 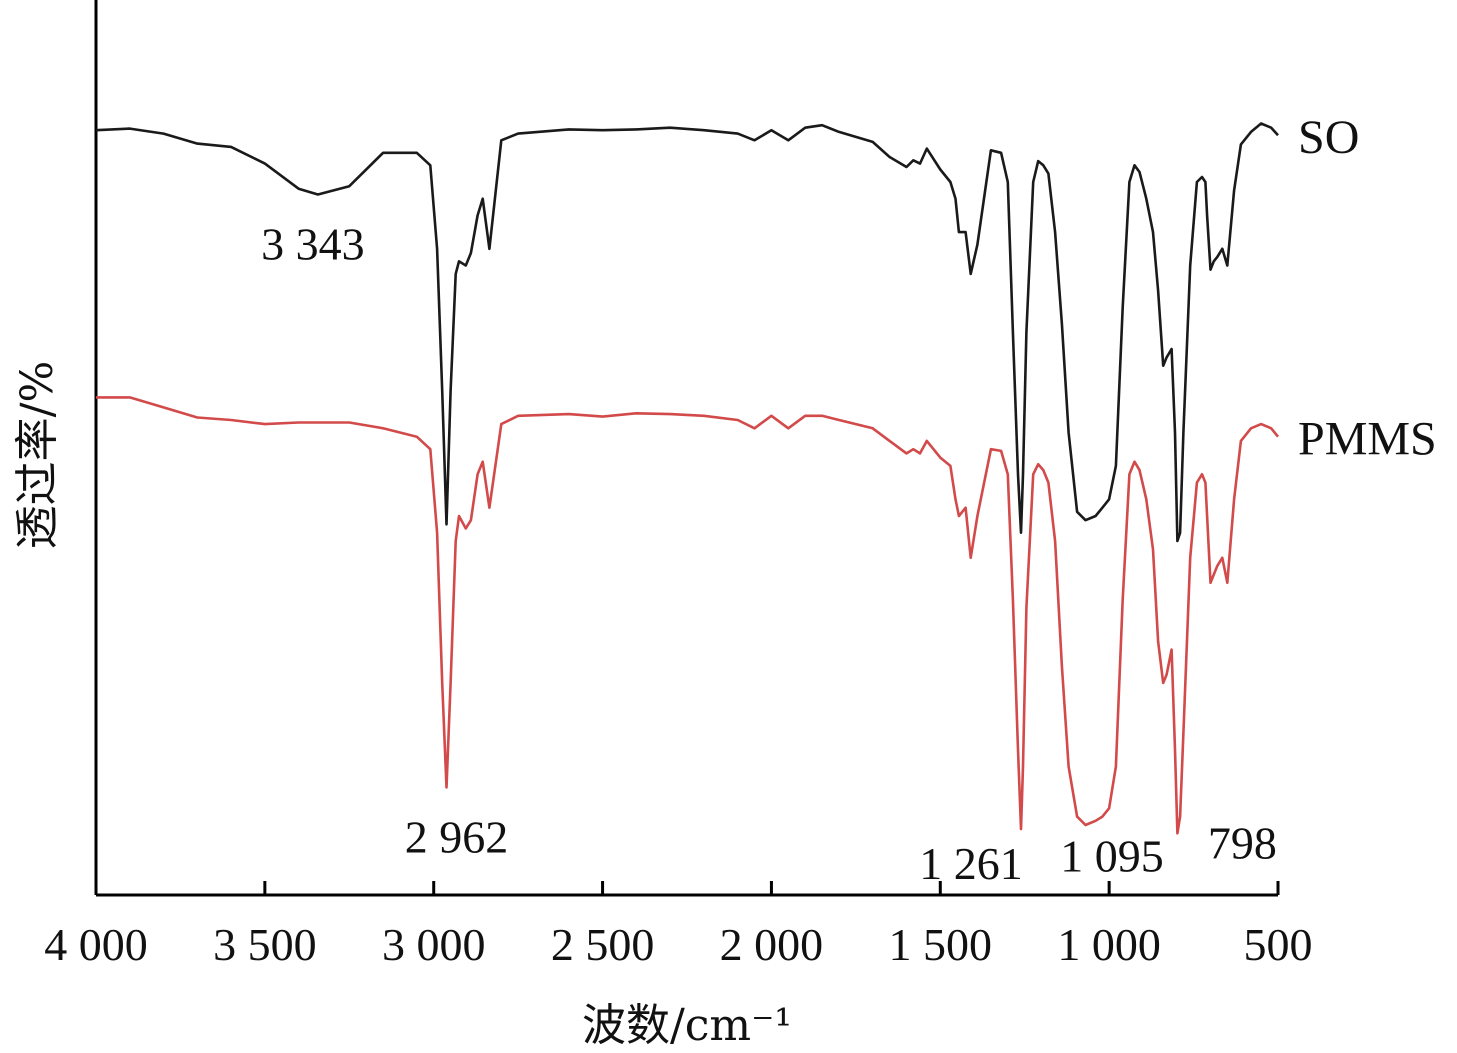 I want to click on x-tick-label: 4 000, so click(x=96, y=944).